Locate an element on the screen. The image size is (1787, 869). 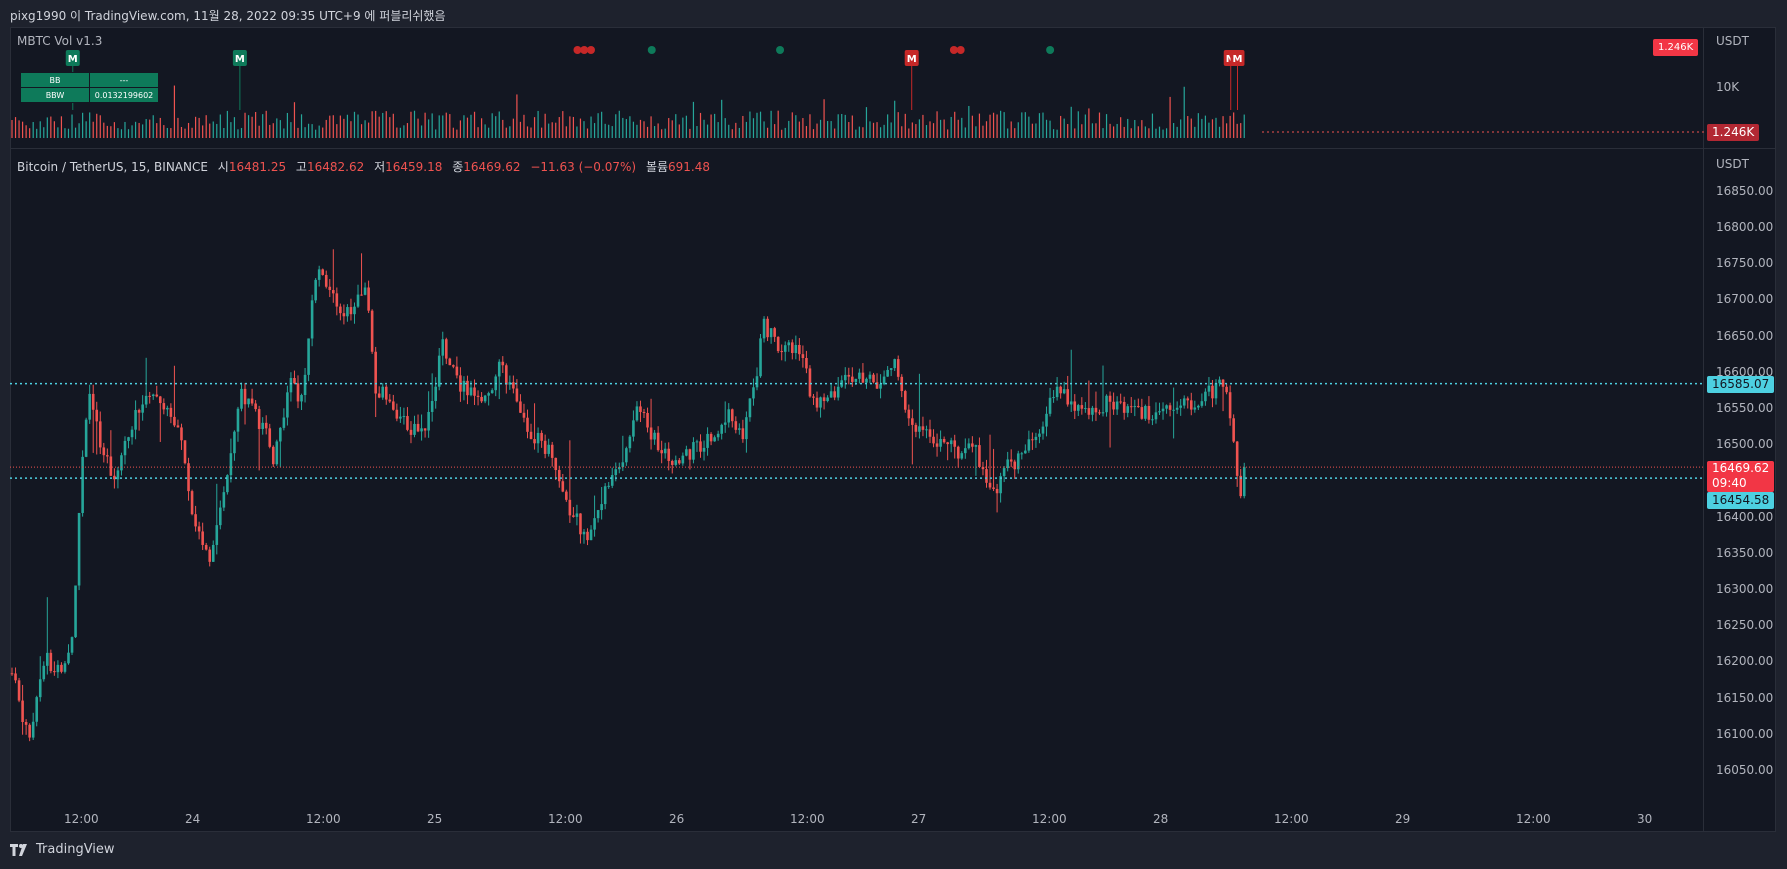
indicator-title: MBTC Vol v1.3 is located at coordinates (60, 41).